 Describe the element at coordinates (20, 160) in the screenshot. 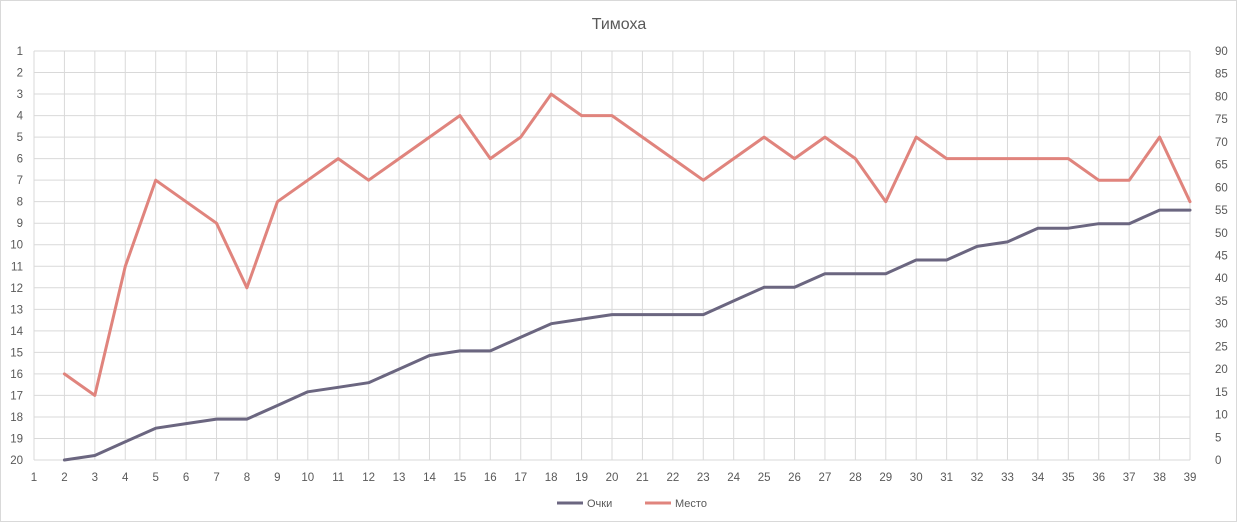

I see `left-axis-tick-label: 6` at that location.